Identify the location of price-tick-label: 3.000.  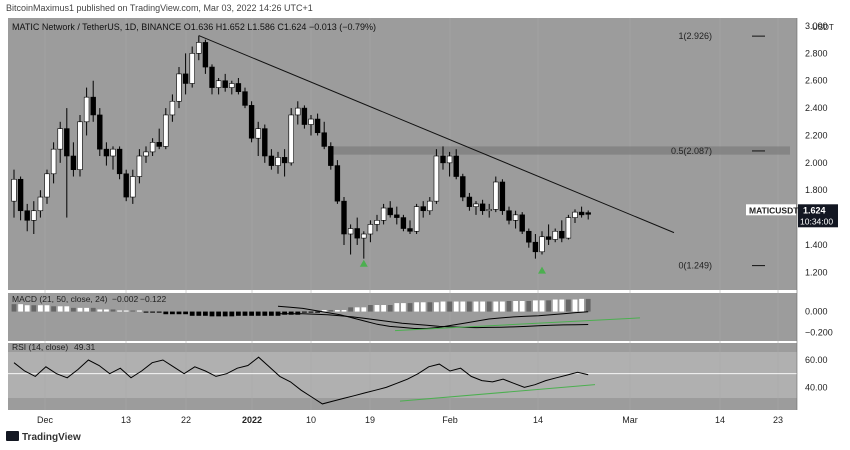
(816, 26).